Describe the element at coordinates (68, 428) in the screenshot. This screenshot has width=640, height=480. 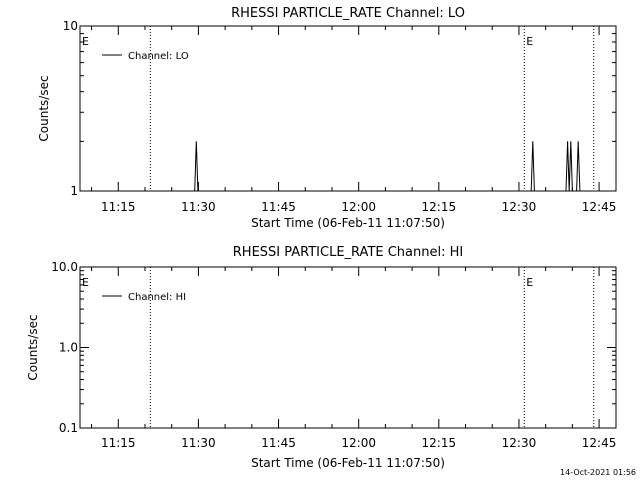
I see `y-tick-label: 0.1` at that location.